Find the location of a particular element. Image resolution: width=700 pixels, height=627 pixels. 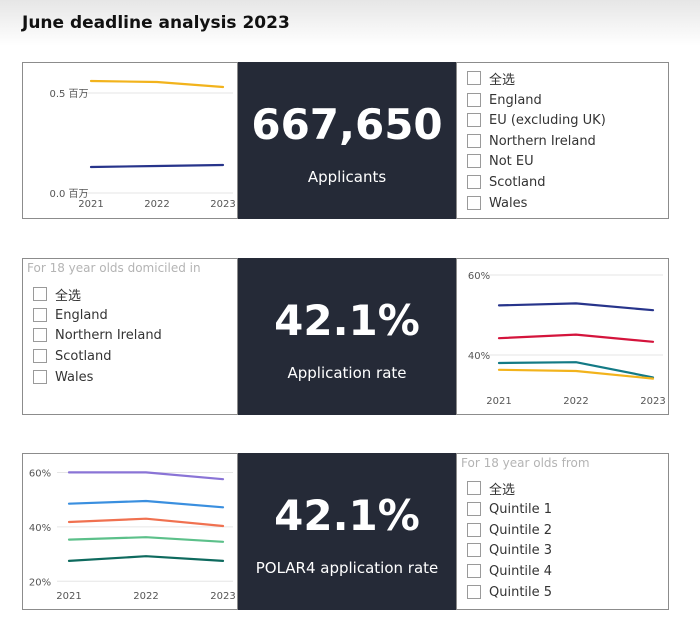

slicer-item-quintile-3: Quintile 3 is located at coordinates (509, 550).